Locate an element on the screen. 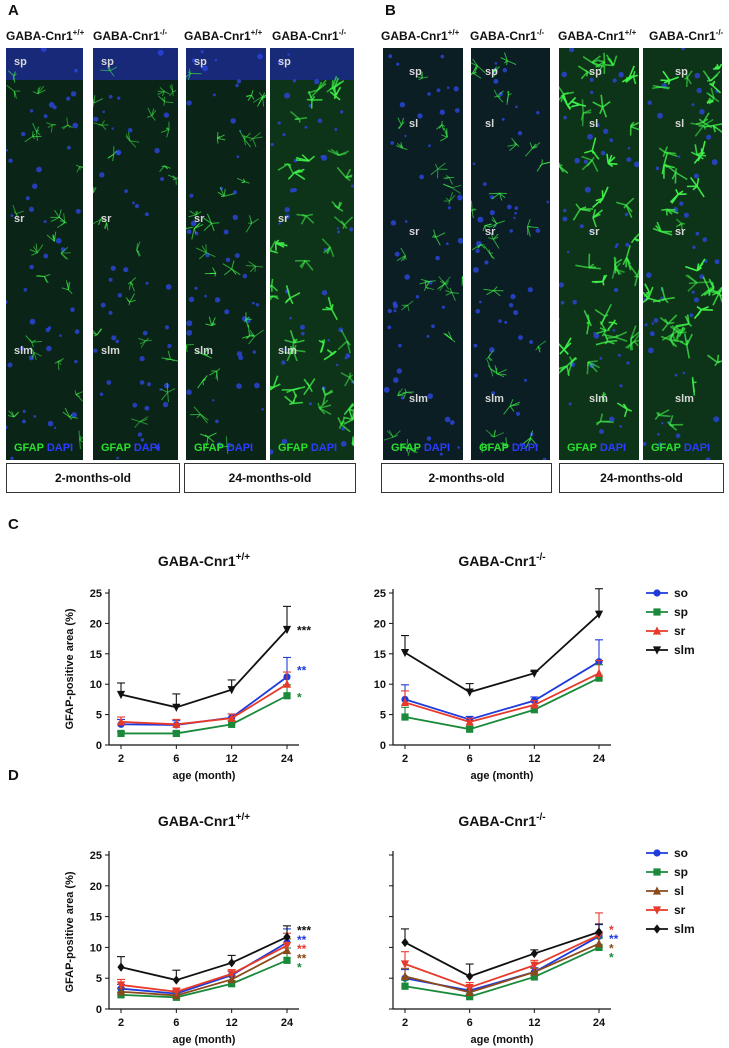 The image size is (729, 1048). y-tick-label: 25 is located at coordinates (96, 856).